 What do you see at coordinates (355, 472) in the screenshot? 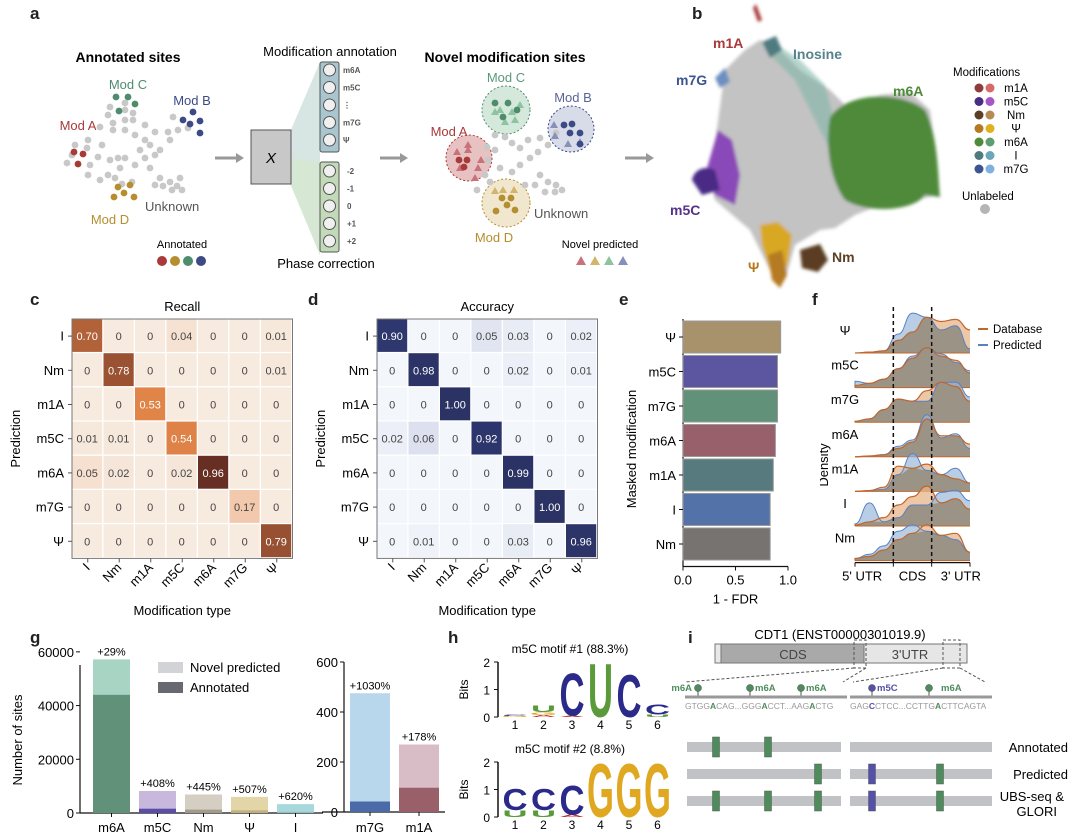
I see `y-tick-label: m6A` at bounding box center [355, 472].